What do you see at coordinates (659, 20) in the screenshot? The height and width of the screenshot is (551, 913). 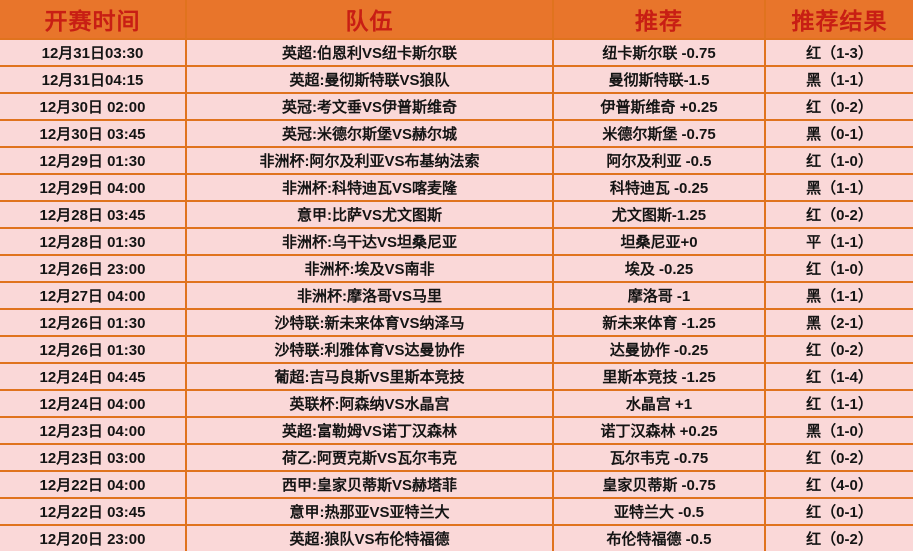 I see `column-header-pick: 推荐` at bounding box center [659, 20].